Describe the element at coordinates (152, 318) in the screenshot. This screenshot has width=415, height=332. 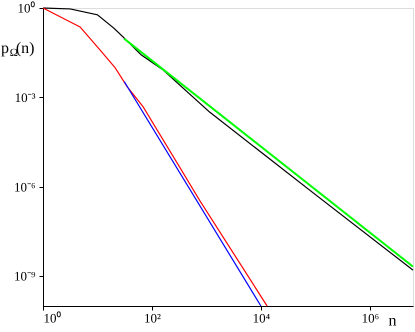
I see `x-tick-label: 10²` at that location.